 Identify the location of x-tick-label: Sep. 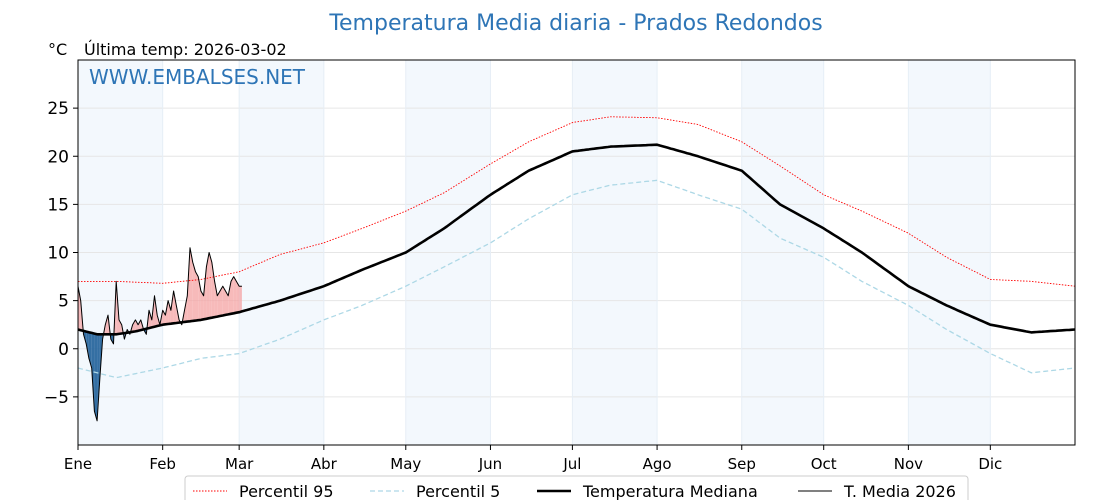
(742, 464).